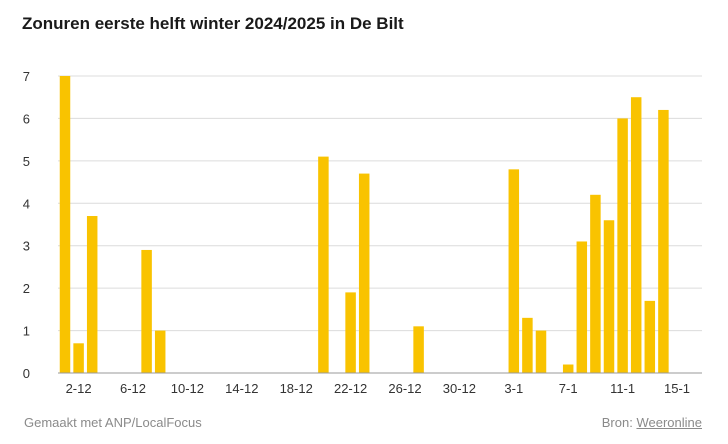 The image size is (728, 444). Describe the element at coordinates (26, 246) in the screenshot. I see `y-tick-label: 3` at that location.